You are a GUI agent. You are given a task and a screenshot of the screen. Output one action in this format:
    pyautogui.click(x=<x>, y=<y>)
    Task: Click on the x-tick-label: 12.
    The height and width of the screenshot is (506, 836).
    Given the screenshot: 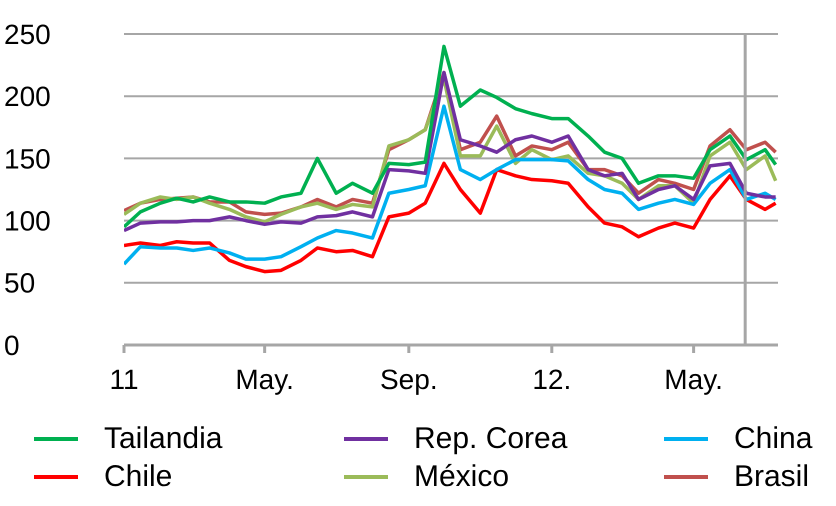 What is the action you would take?
    pyautogui.click(x=552, y=379)
    